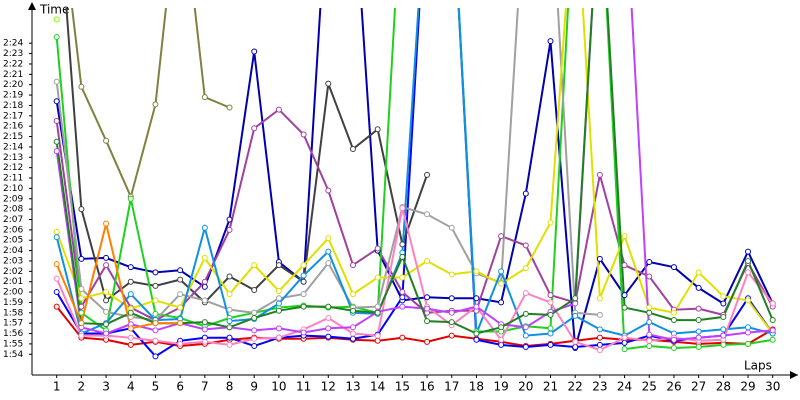 The height and width of the screenshot is (400, 800). Describe the element at coordinates (13, 355) in the screenshot. I see `y-tick-label: 1:54` at that location.